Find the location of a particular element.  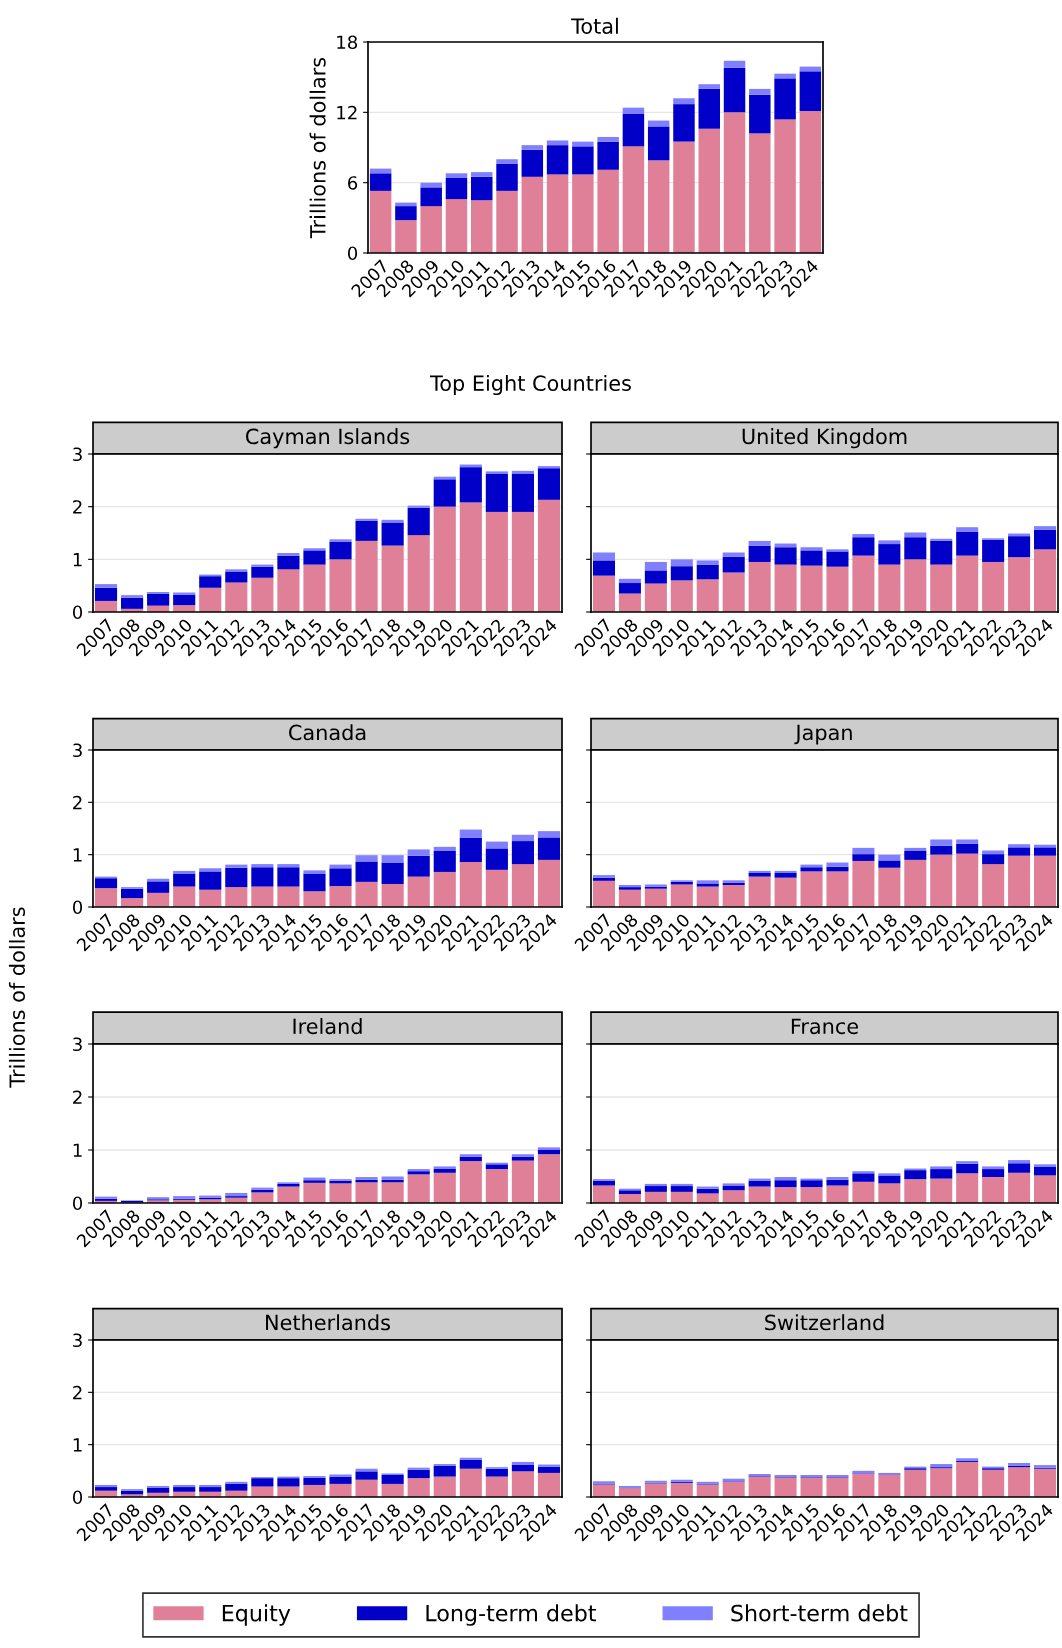

legend-label: Equity is located at coordinates (256, 1615).